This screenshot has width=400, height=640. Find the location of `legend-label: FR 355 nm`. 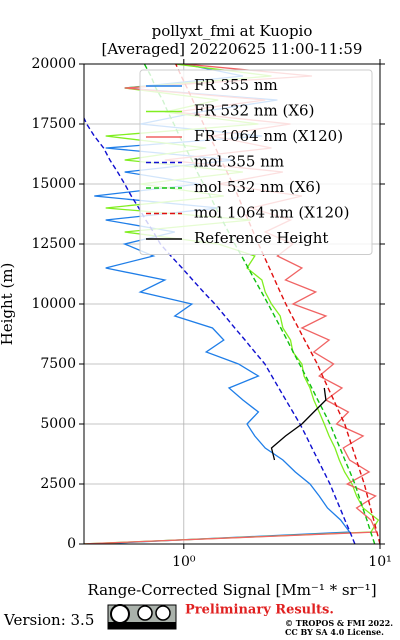

legend-label: FR 355 nm is located at coordinates (236, 85).